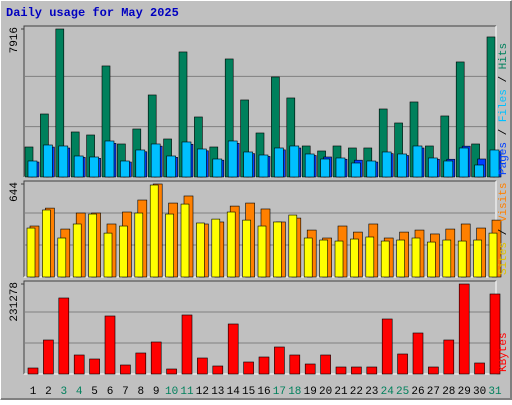  Describe the element at coordinates (341, 392) in the screenshot. I see `x-tick-label: 21` at that location.